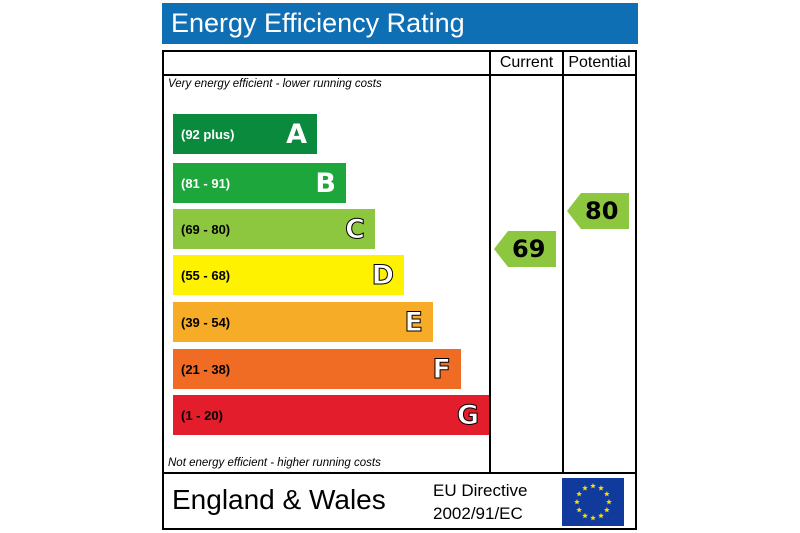 Image resolution: width=800 pixels, height=533 pixels. Describe the element at coordinates (274, 229) in the screenshot. I see `band-c: (69 - 80) C` at that location.